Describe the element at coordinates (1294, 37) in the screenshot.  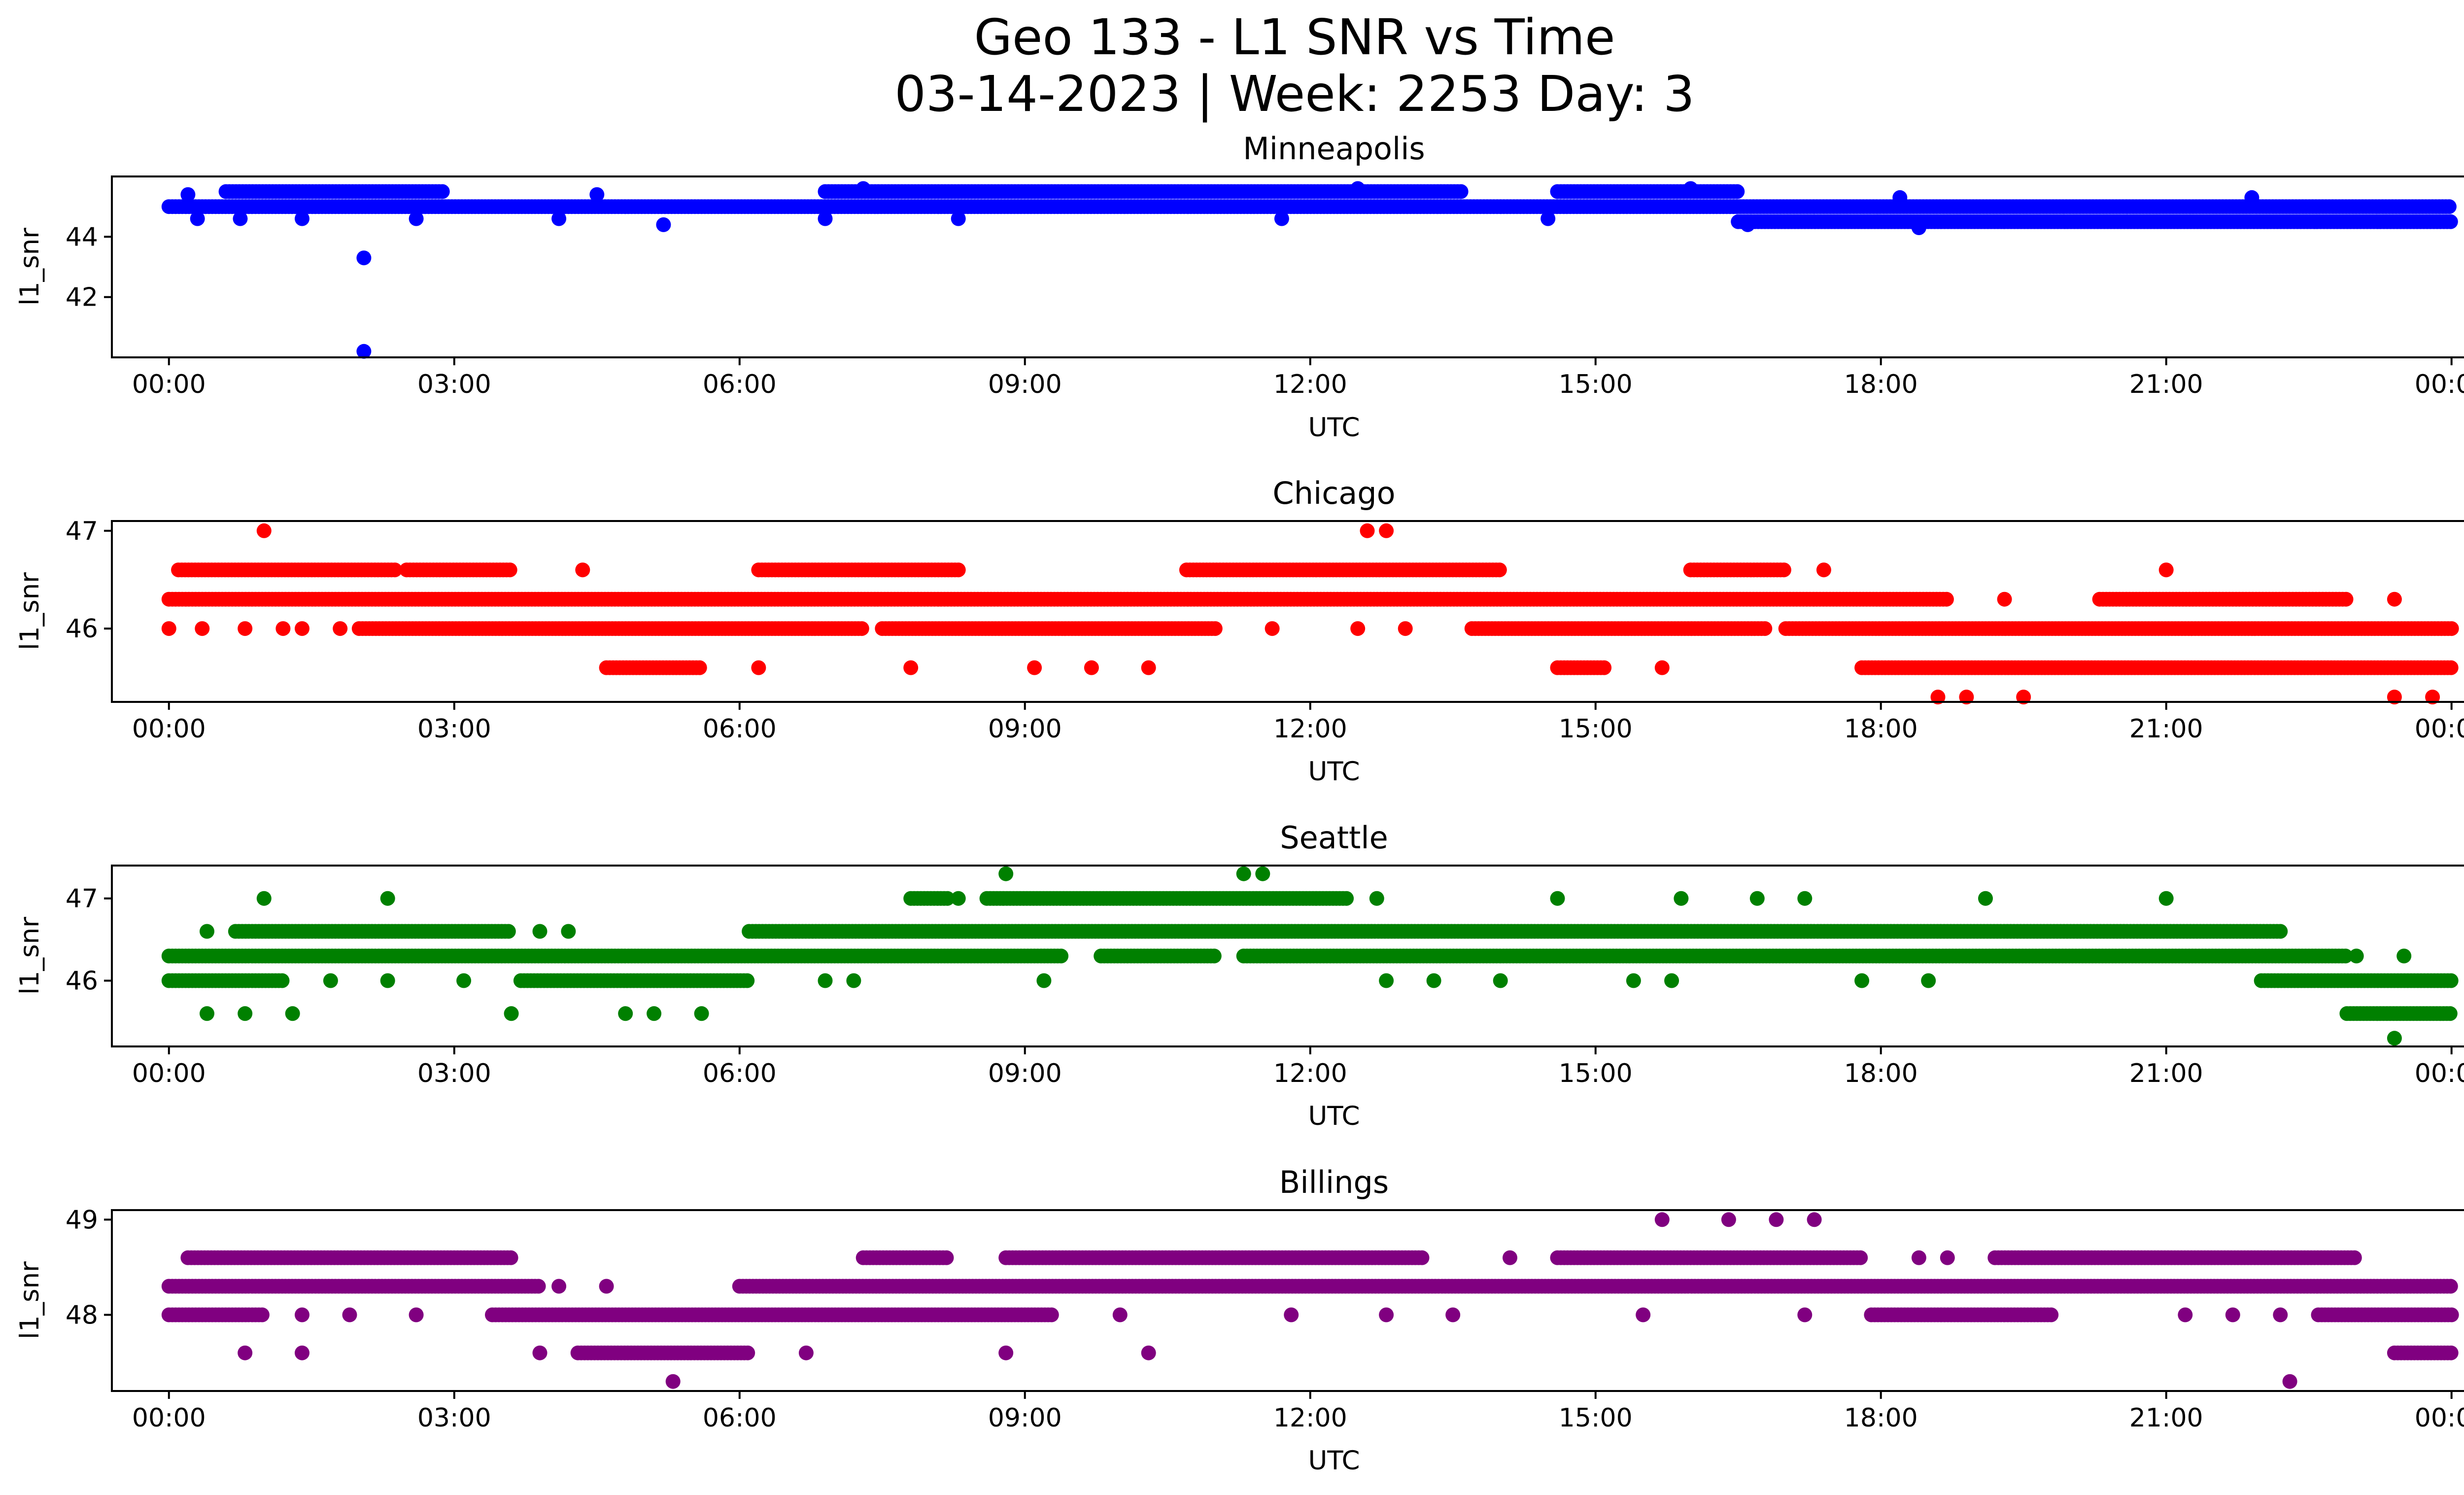
I see `figure-title-line1: Geo 133 - L1 SNR vs Time` at that location.